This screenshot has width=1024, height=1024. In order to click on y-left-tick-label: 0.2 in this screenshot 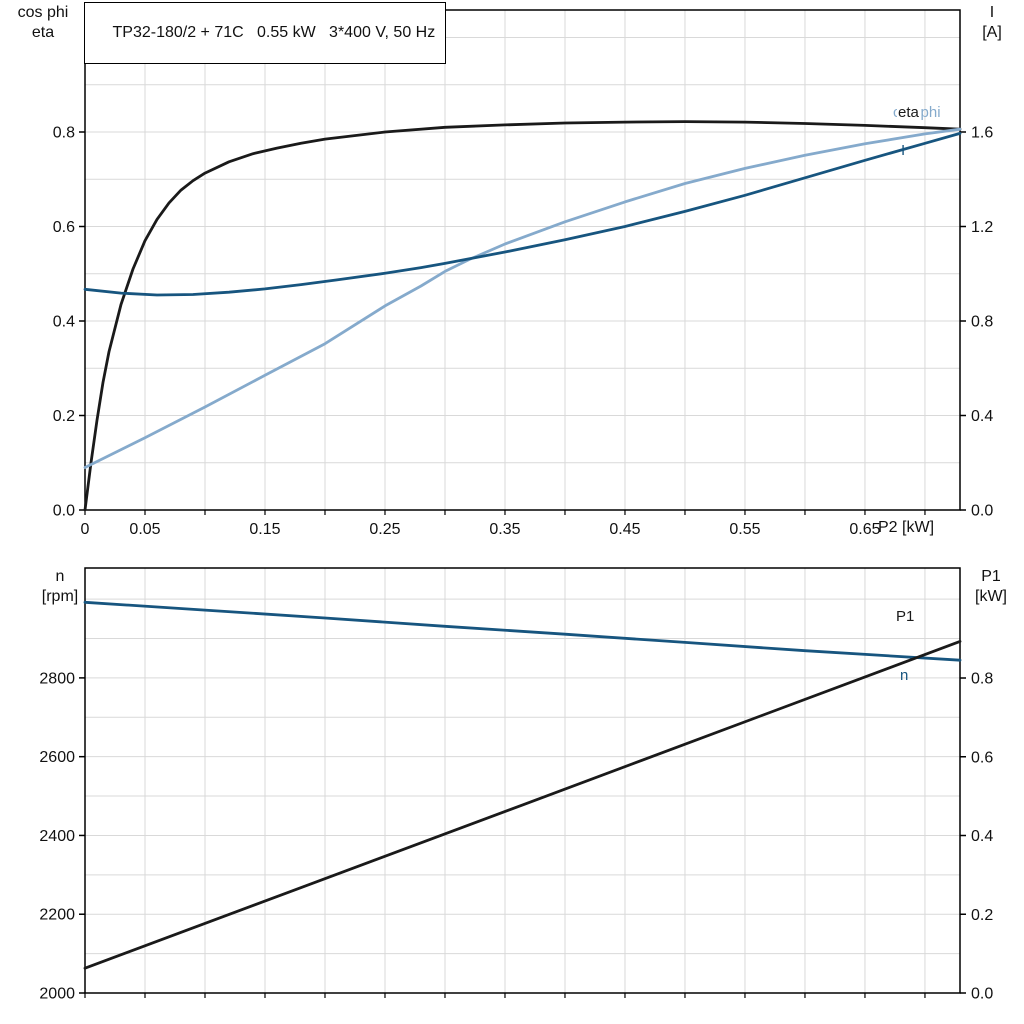, I will do `click(64, 416)`.